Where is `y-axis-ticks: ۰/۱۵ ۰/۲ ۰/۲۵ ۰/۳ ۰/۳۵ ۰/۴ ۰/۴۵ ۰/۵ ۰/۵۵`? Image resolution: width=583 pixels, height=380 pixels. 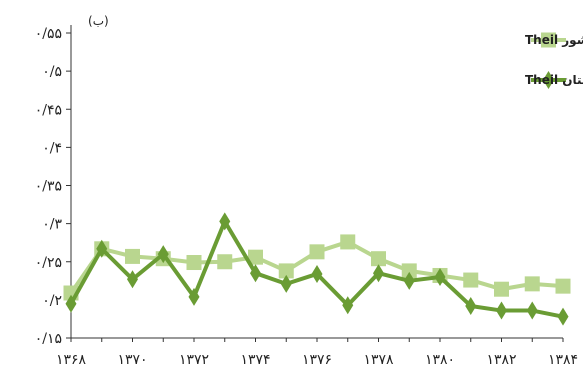
y-axis-ticks: ۰/۱۵ ۰/۲ ۰/۲۵ ۰/۳ ۰/۳۵ ۰/۴ ۰/۴۵ ۰/۵ ۰/۵۵ is located at coordinates (53, 186).